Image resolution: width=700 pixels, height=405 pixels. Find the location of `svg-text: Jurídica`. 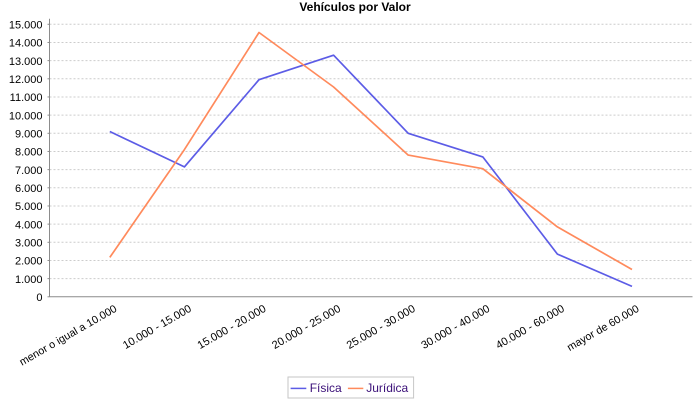

svg-text: Jurídica is located at coordinates (387, 388).